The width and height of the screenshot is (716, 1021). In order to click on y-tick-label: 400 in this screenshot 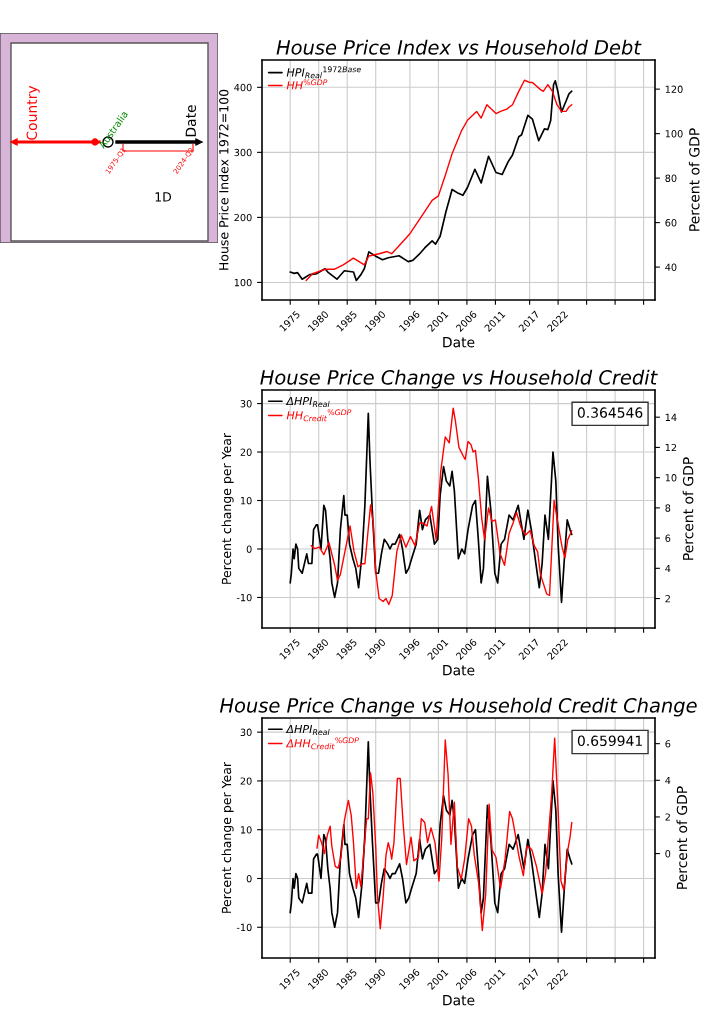, I will do `click(243, 87)`.